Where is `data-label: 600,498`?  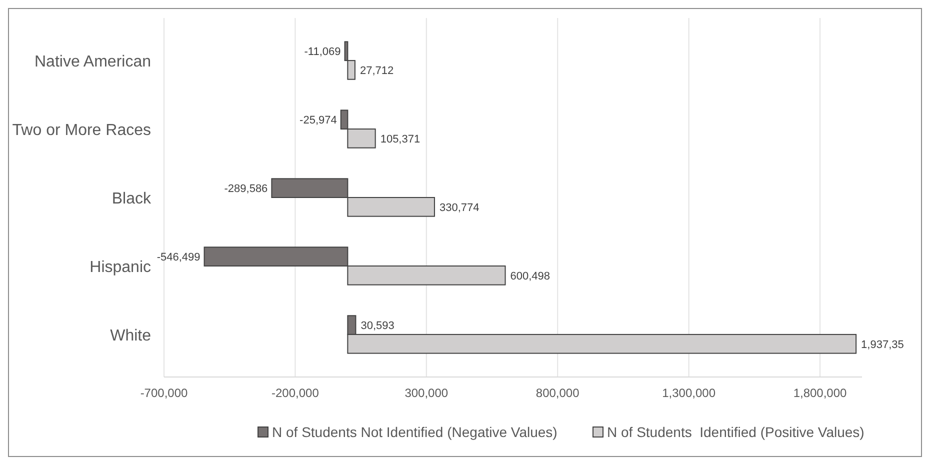 data-label: 600,498 is located at coordinates (530, 276).